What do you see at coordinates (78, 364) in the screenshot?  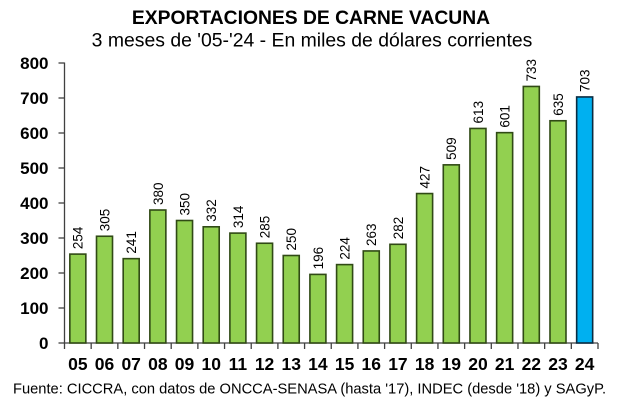 I see `svg-text: 05` at bounding box center [78, 364].